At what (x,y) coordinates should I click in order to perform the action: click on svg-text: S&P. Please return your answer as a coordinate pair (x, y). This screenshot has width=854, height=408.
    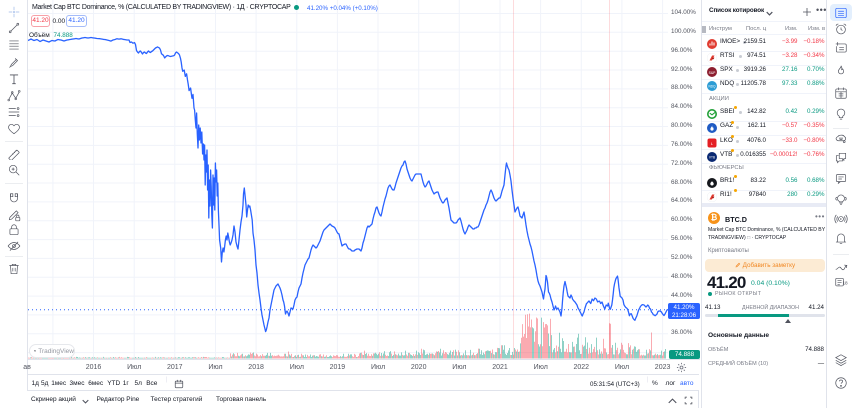
    Looking at the image, I should click on (713, 72).